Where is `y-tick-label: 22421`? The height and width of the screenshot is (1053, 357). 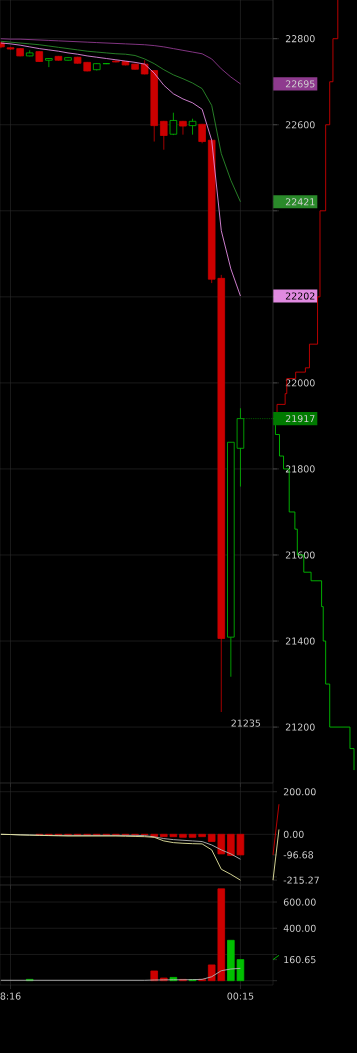 y-tick-label: 22421 is located at coordinates (300, 202).